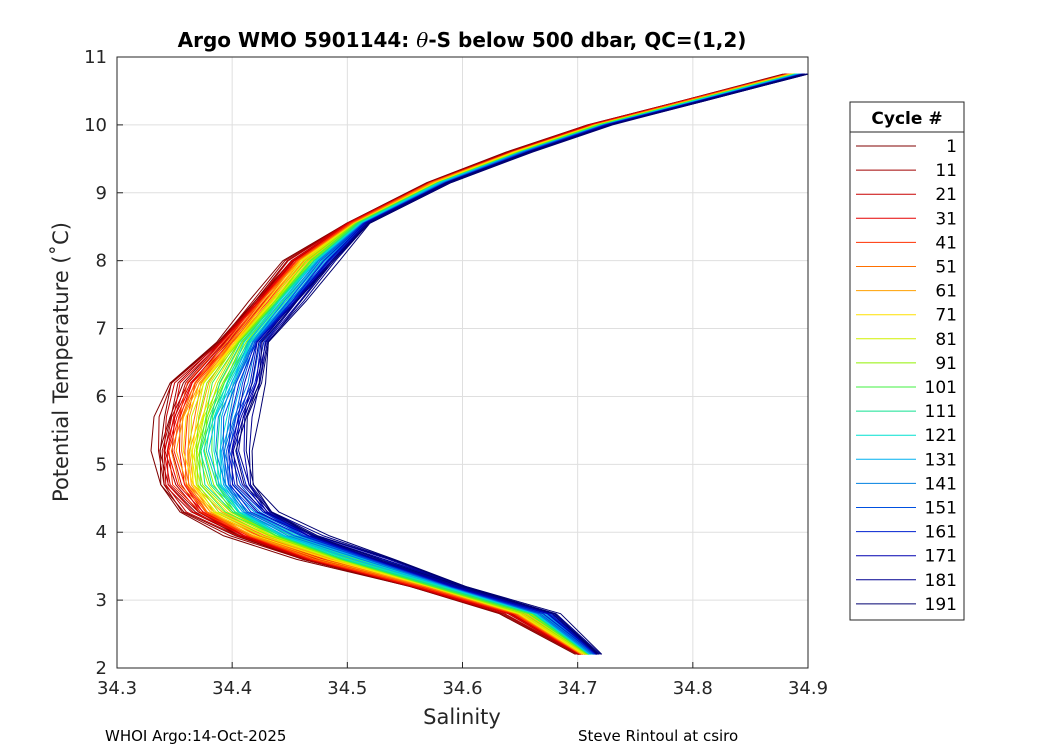 Image resolution: width=1050 pixels, height=750 pixels. Describe the element at coordinates (946, 268) in the screenshot. I see `legend-entry-label: 51` at that location.